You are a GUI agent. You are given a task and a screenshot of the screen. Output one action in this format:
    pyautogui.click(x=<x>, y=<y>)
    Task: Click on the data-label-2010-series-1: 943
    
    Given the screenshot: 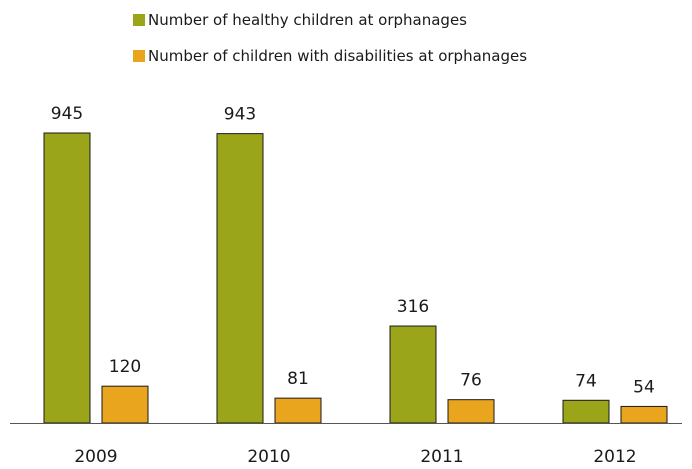 What is the action you would take?
    pyautogui.click(x=240, y=115)
    